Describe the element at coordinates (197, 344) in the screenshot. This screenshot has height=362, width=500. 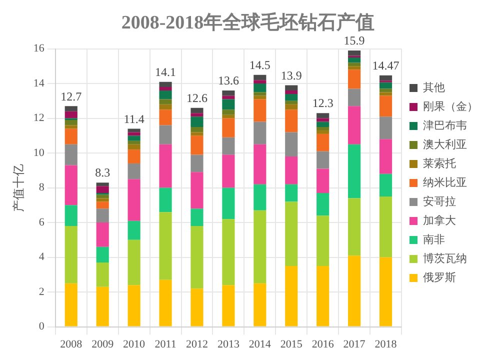
I see `x-tick-label: 2012` at that location.